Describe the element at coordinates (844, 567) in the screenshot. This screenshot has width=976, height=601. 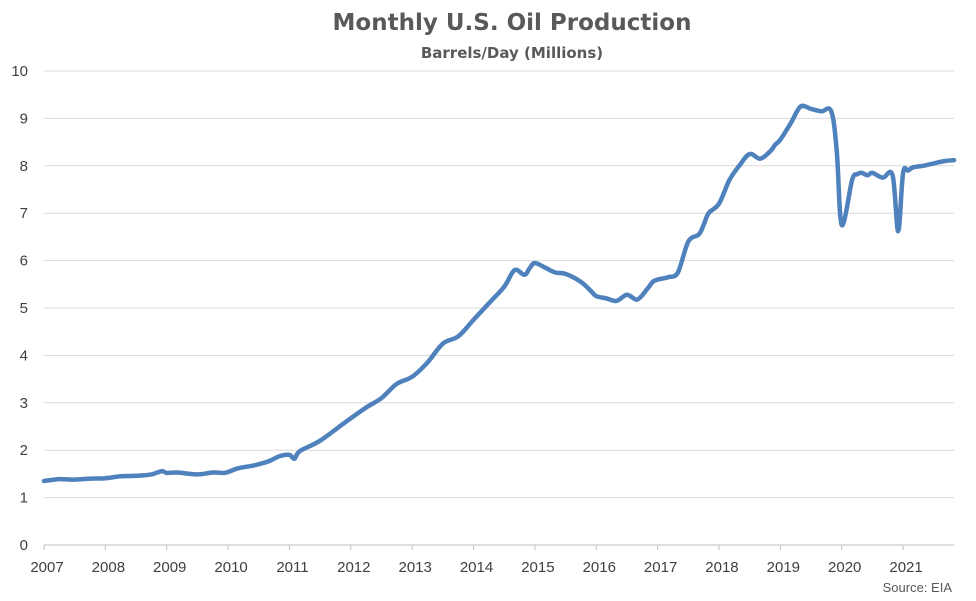
I see `x-tick-label: 2020` at that location.